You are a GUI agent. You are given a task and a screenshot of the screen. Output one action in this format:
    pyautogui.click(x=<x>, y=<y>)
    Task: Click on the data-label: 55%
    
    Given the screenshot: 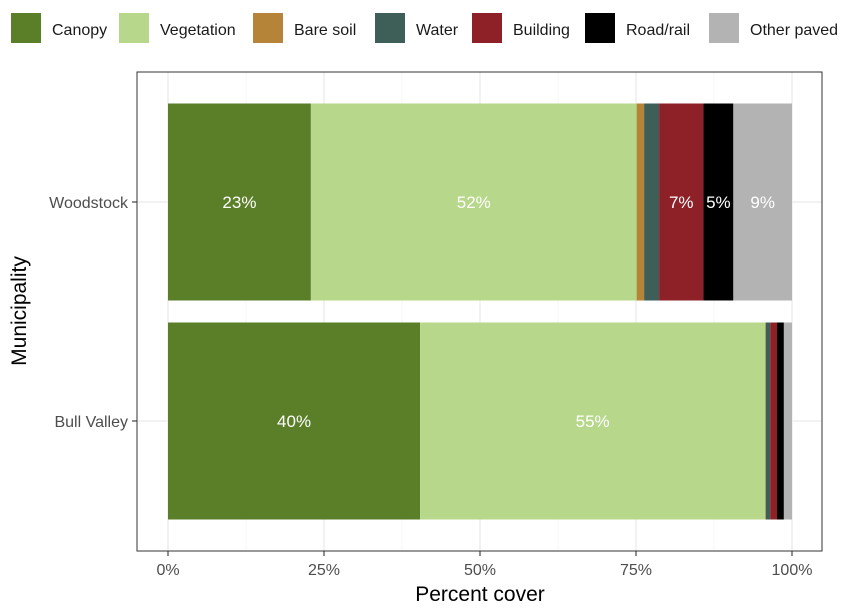 What is the action you would take?
    pyautogui.click(x=593, y=421)
    